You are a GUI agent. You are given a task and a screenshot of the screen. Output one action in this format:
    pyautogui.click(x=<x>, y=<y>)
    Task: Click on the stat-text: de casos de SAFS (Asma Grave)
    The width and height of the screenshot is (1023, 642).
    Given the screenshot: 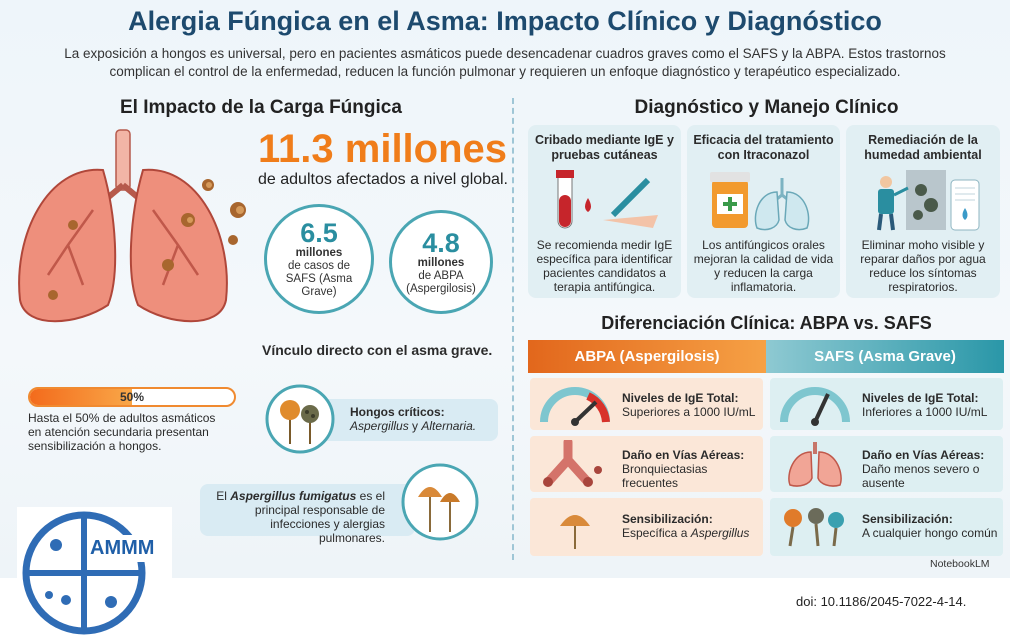 What is the action you would take?
    pyautogui.click(x=319, y=279)
    